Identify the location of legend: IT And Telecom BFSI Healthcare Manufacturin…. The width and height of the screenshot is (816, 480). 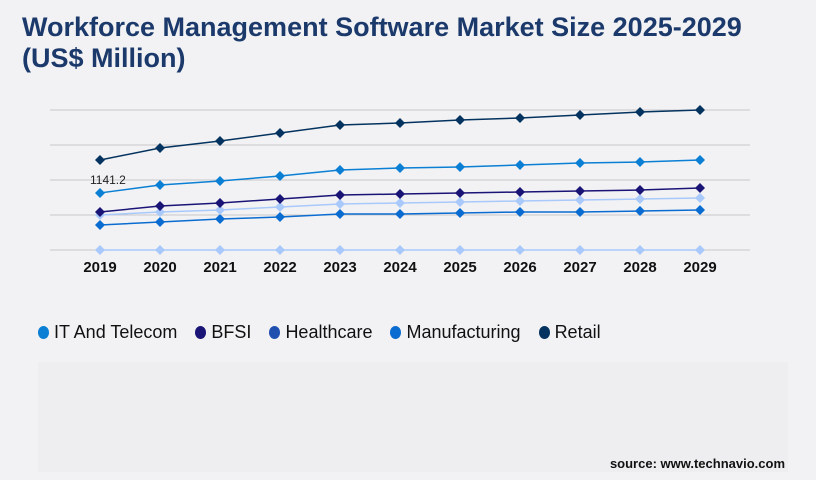
(319, 332).